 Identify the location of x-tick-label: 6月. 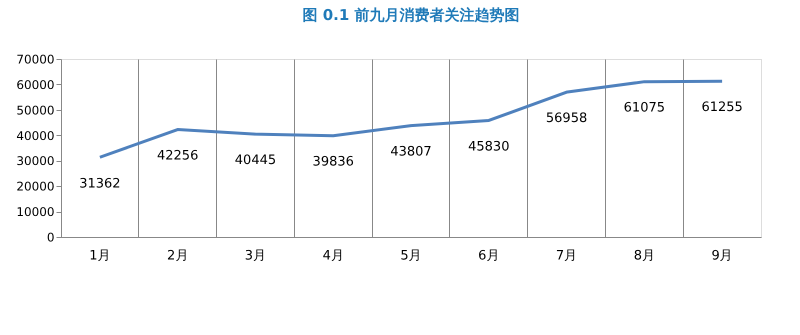
(489, 256).